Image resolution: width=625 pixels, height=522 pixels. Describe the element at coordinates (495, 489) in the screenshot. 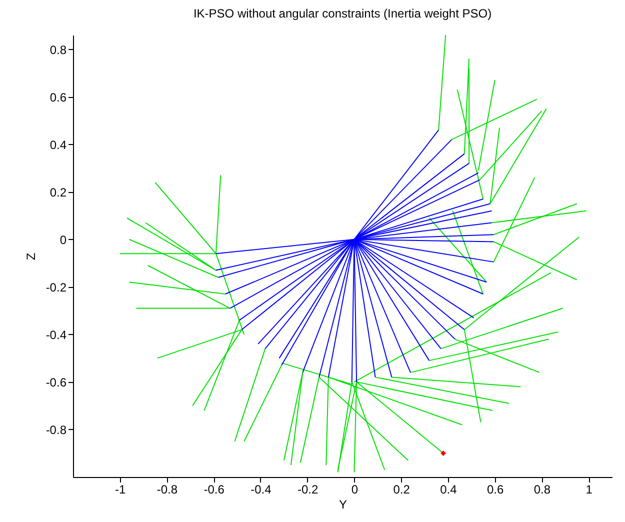

I see `x-tick-label: 0.6` at that location.